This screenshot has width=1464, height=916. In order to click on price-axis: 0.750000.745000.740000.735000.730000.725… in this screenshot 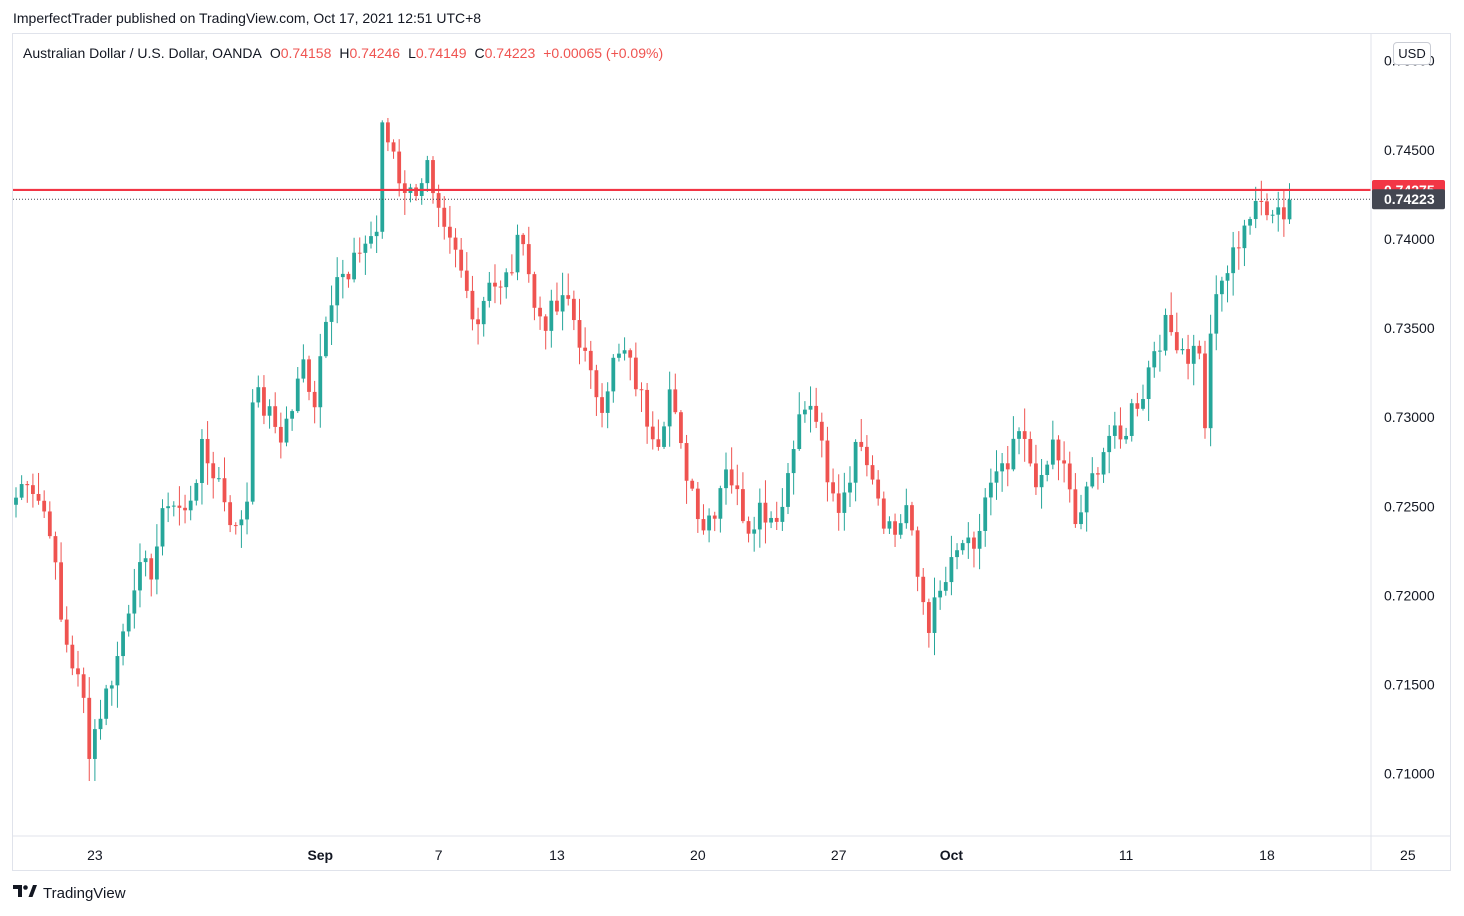, I will do `click(1407, 452)`.